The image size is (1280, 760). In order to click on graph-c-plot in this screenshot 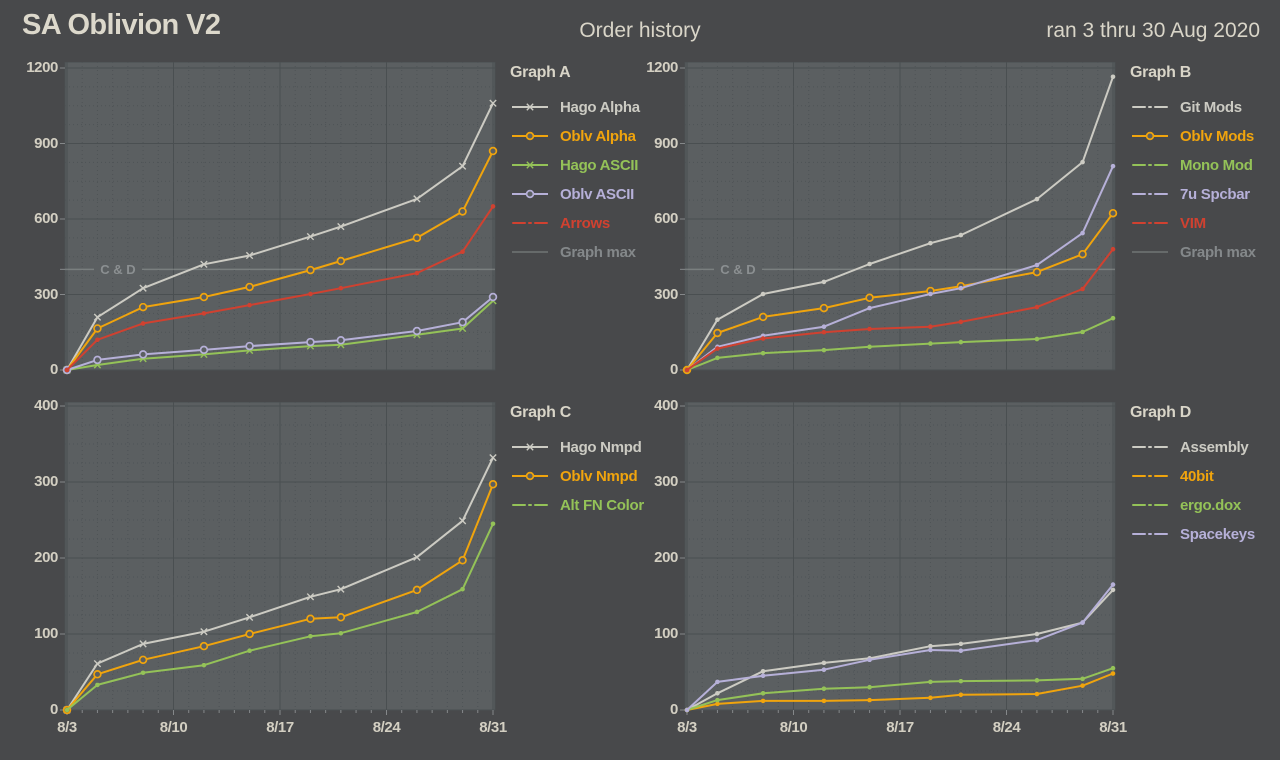, I will do `click(279, 558)`.